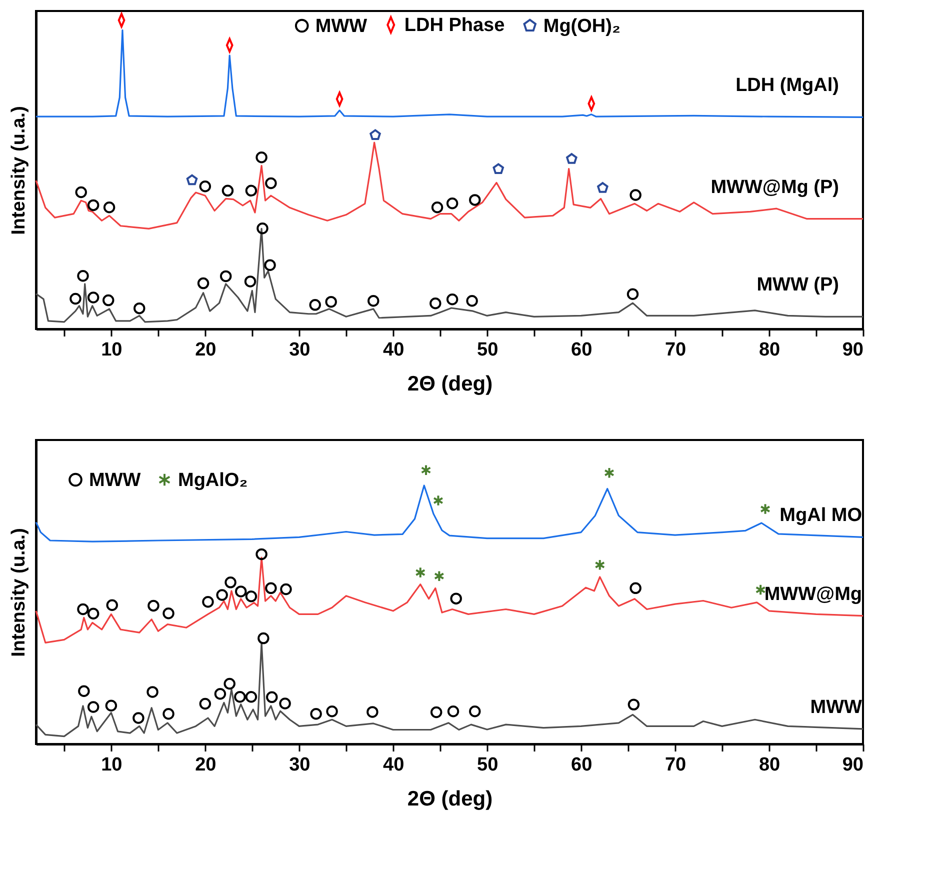 The width and height of the screenshot is (928, 870). Describe the element at coordinates (581, 350) in the screenshot. I see `x-tick-label: 60` at that location.